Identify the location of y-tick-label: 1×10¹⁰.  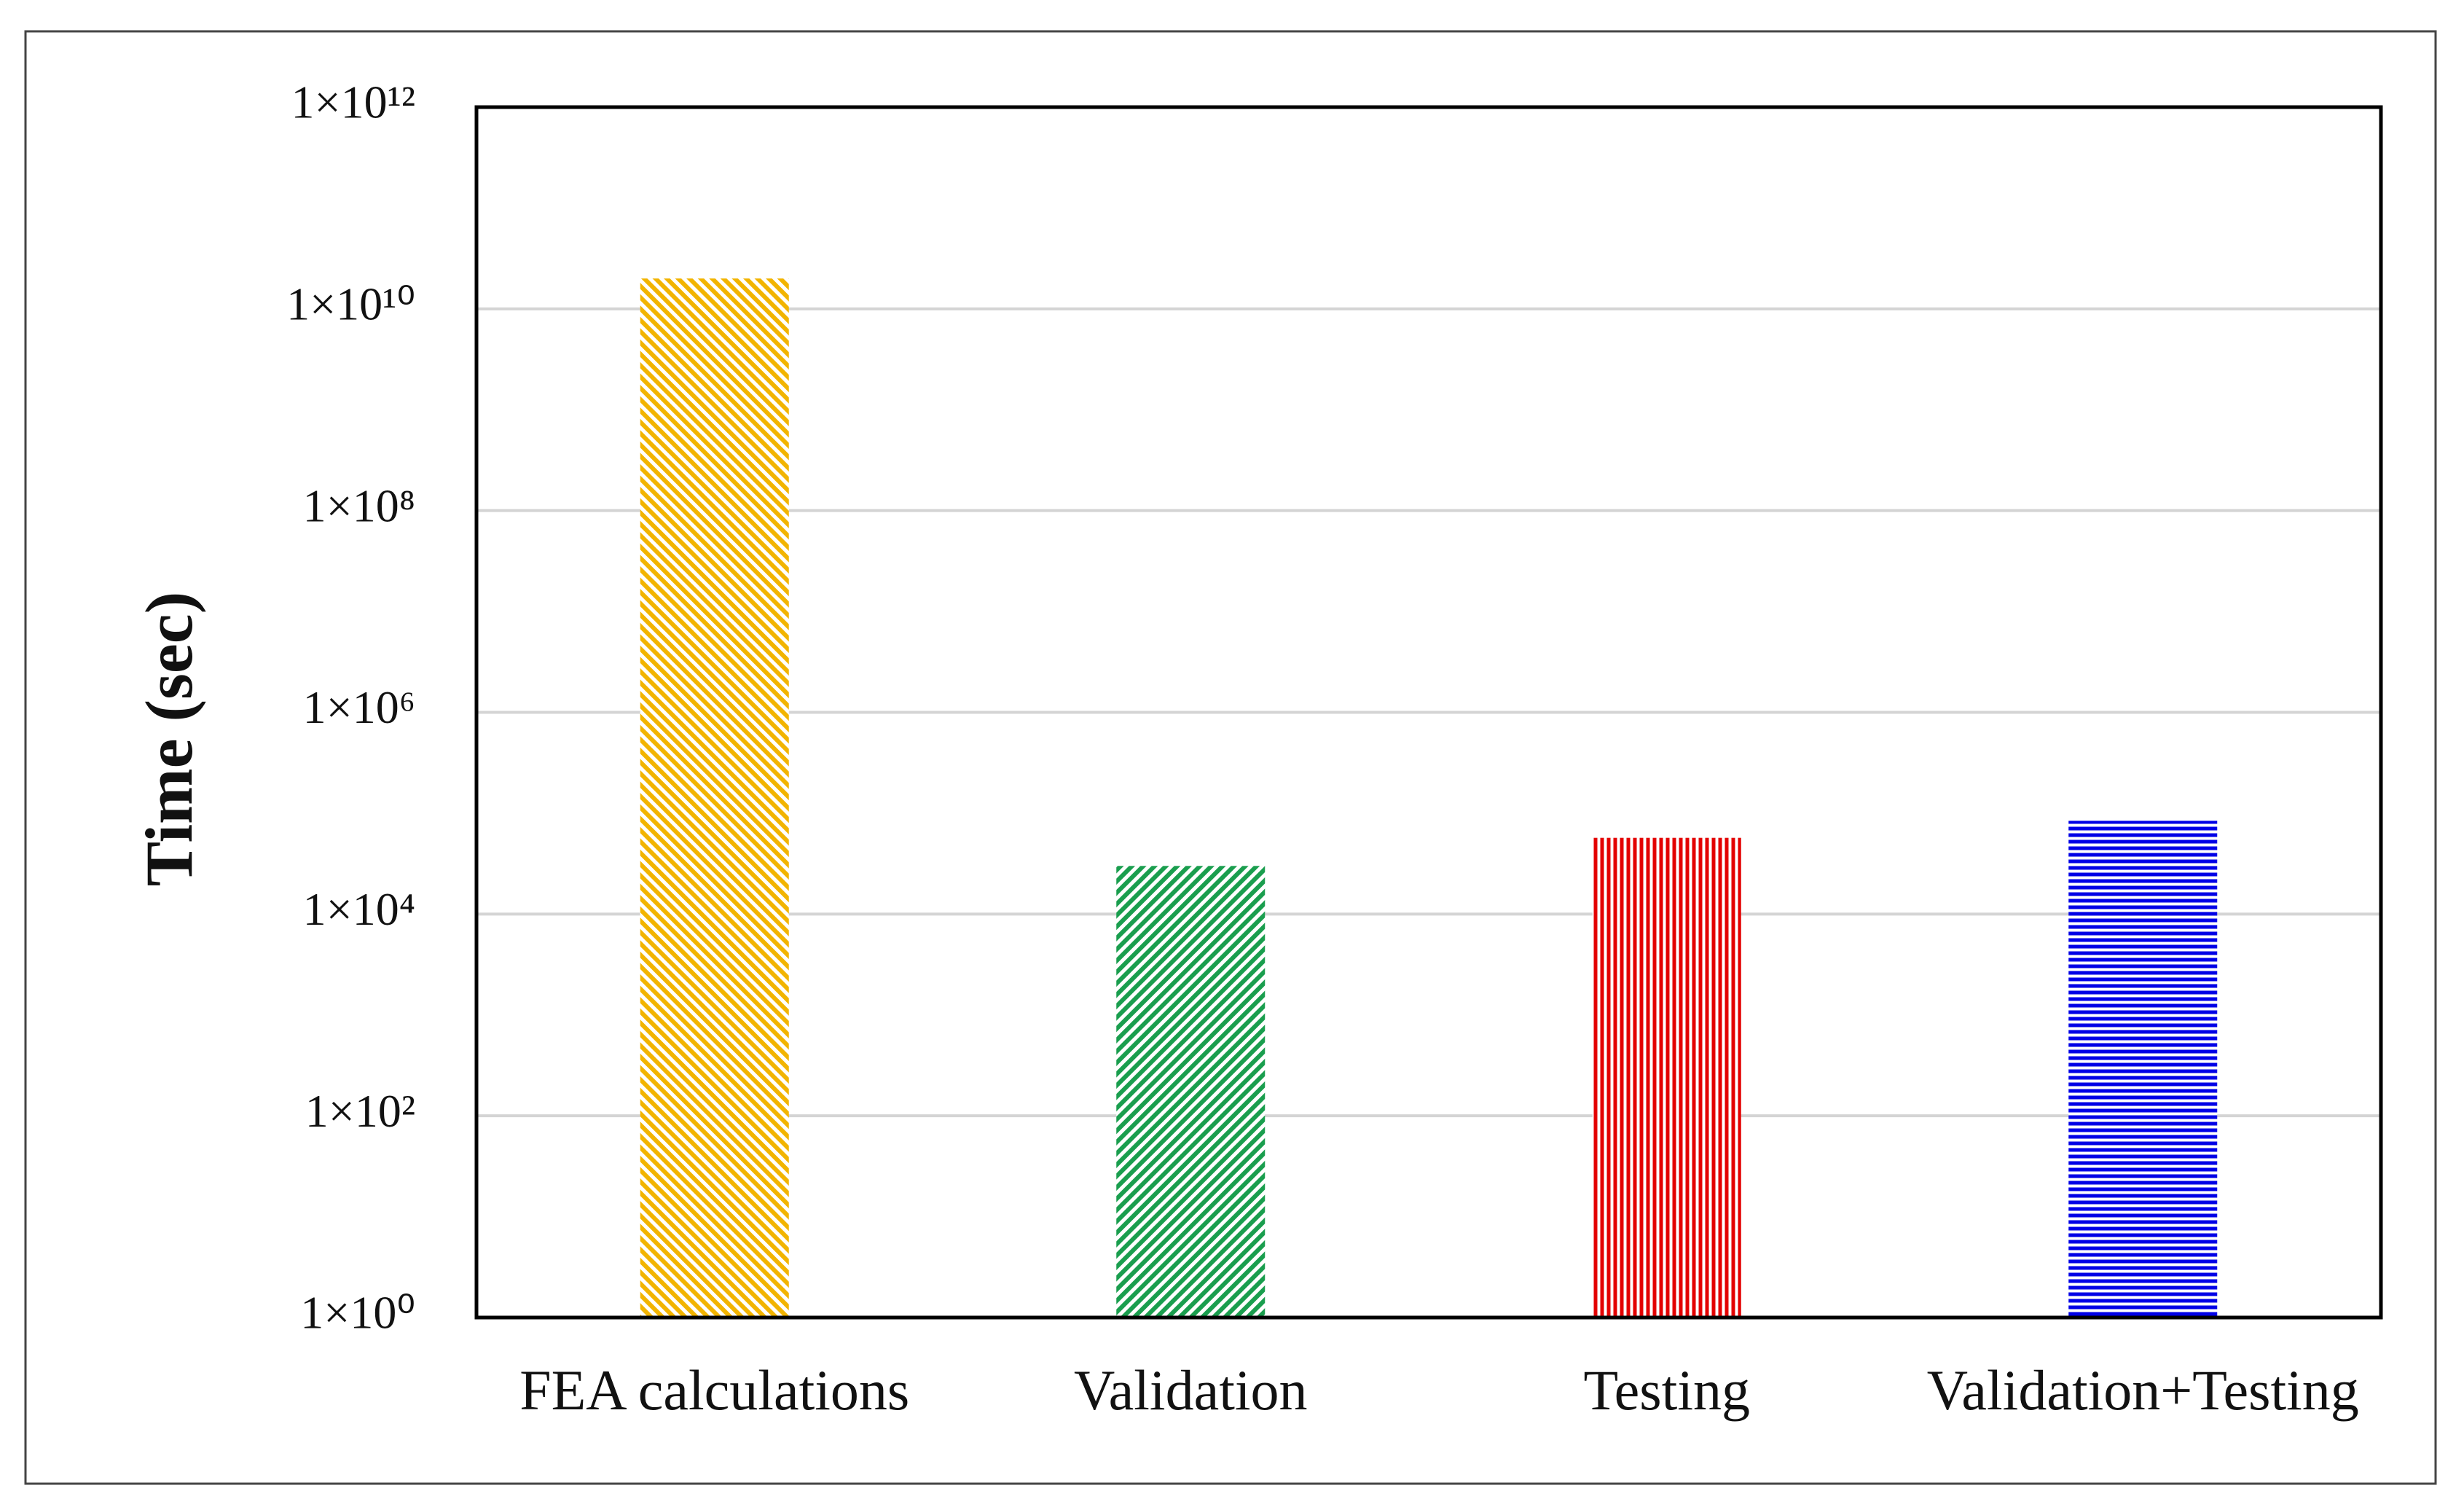
(351, 304).